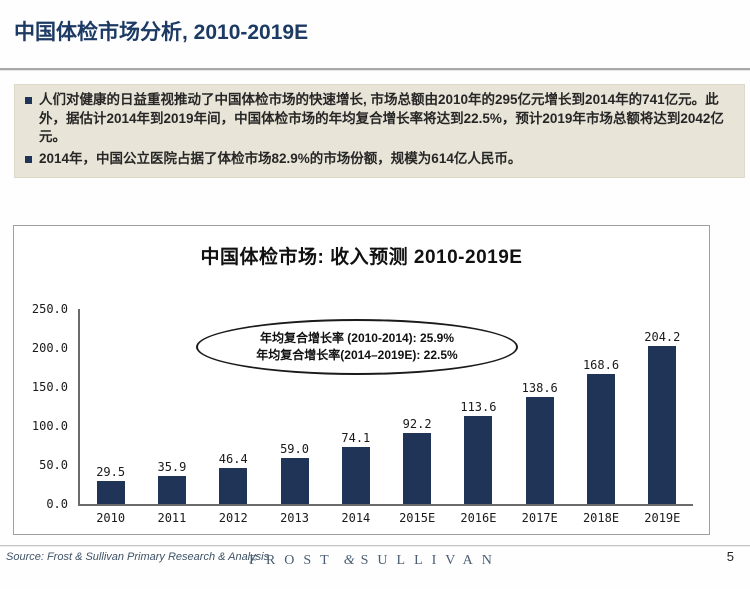 This screenshot has height=589, width=750. I want to click on y-tick-label: 200.0, so click(49, 348).